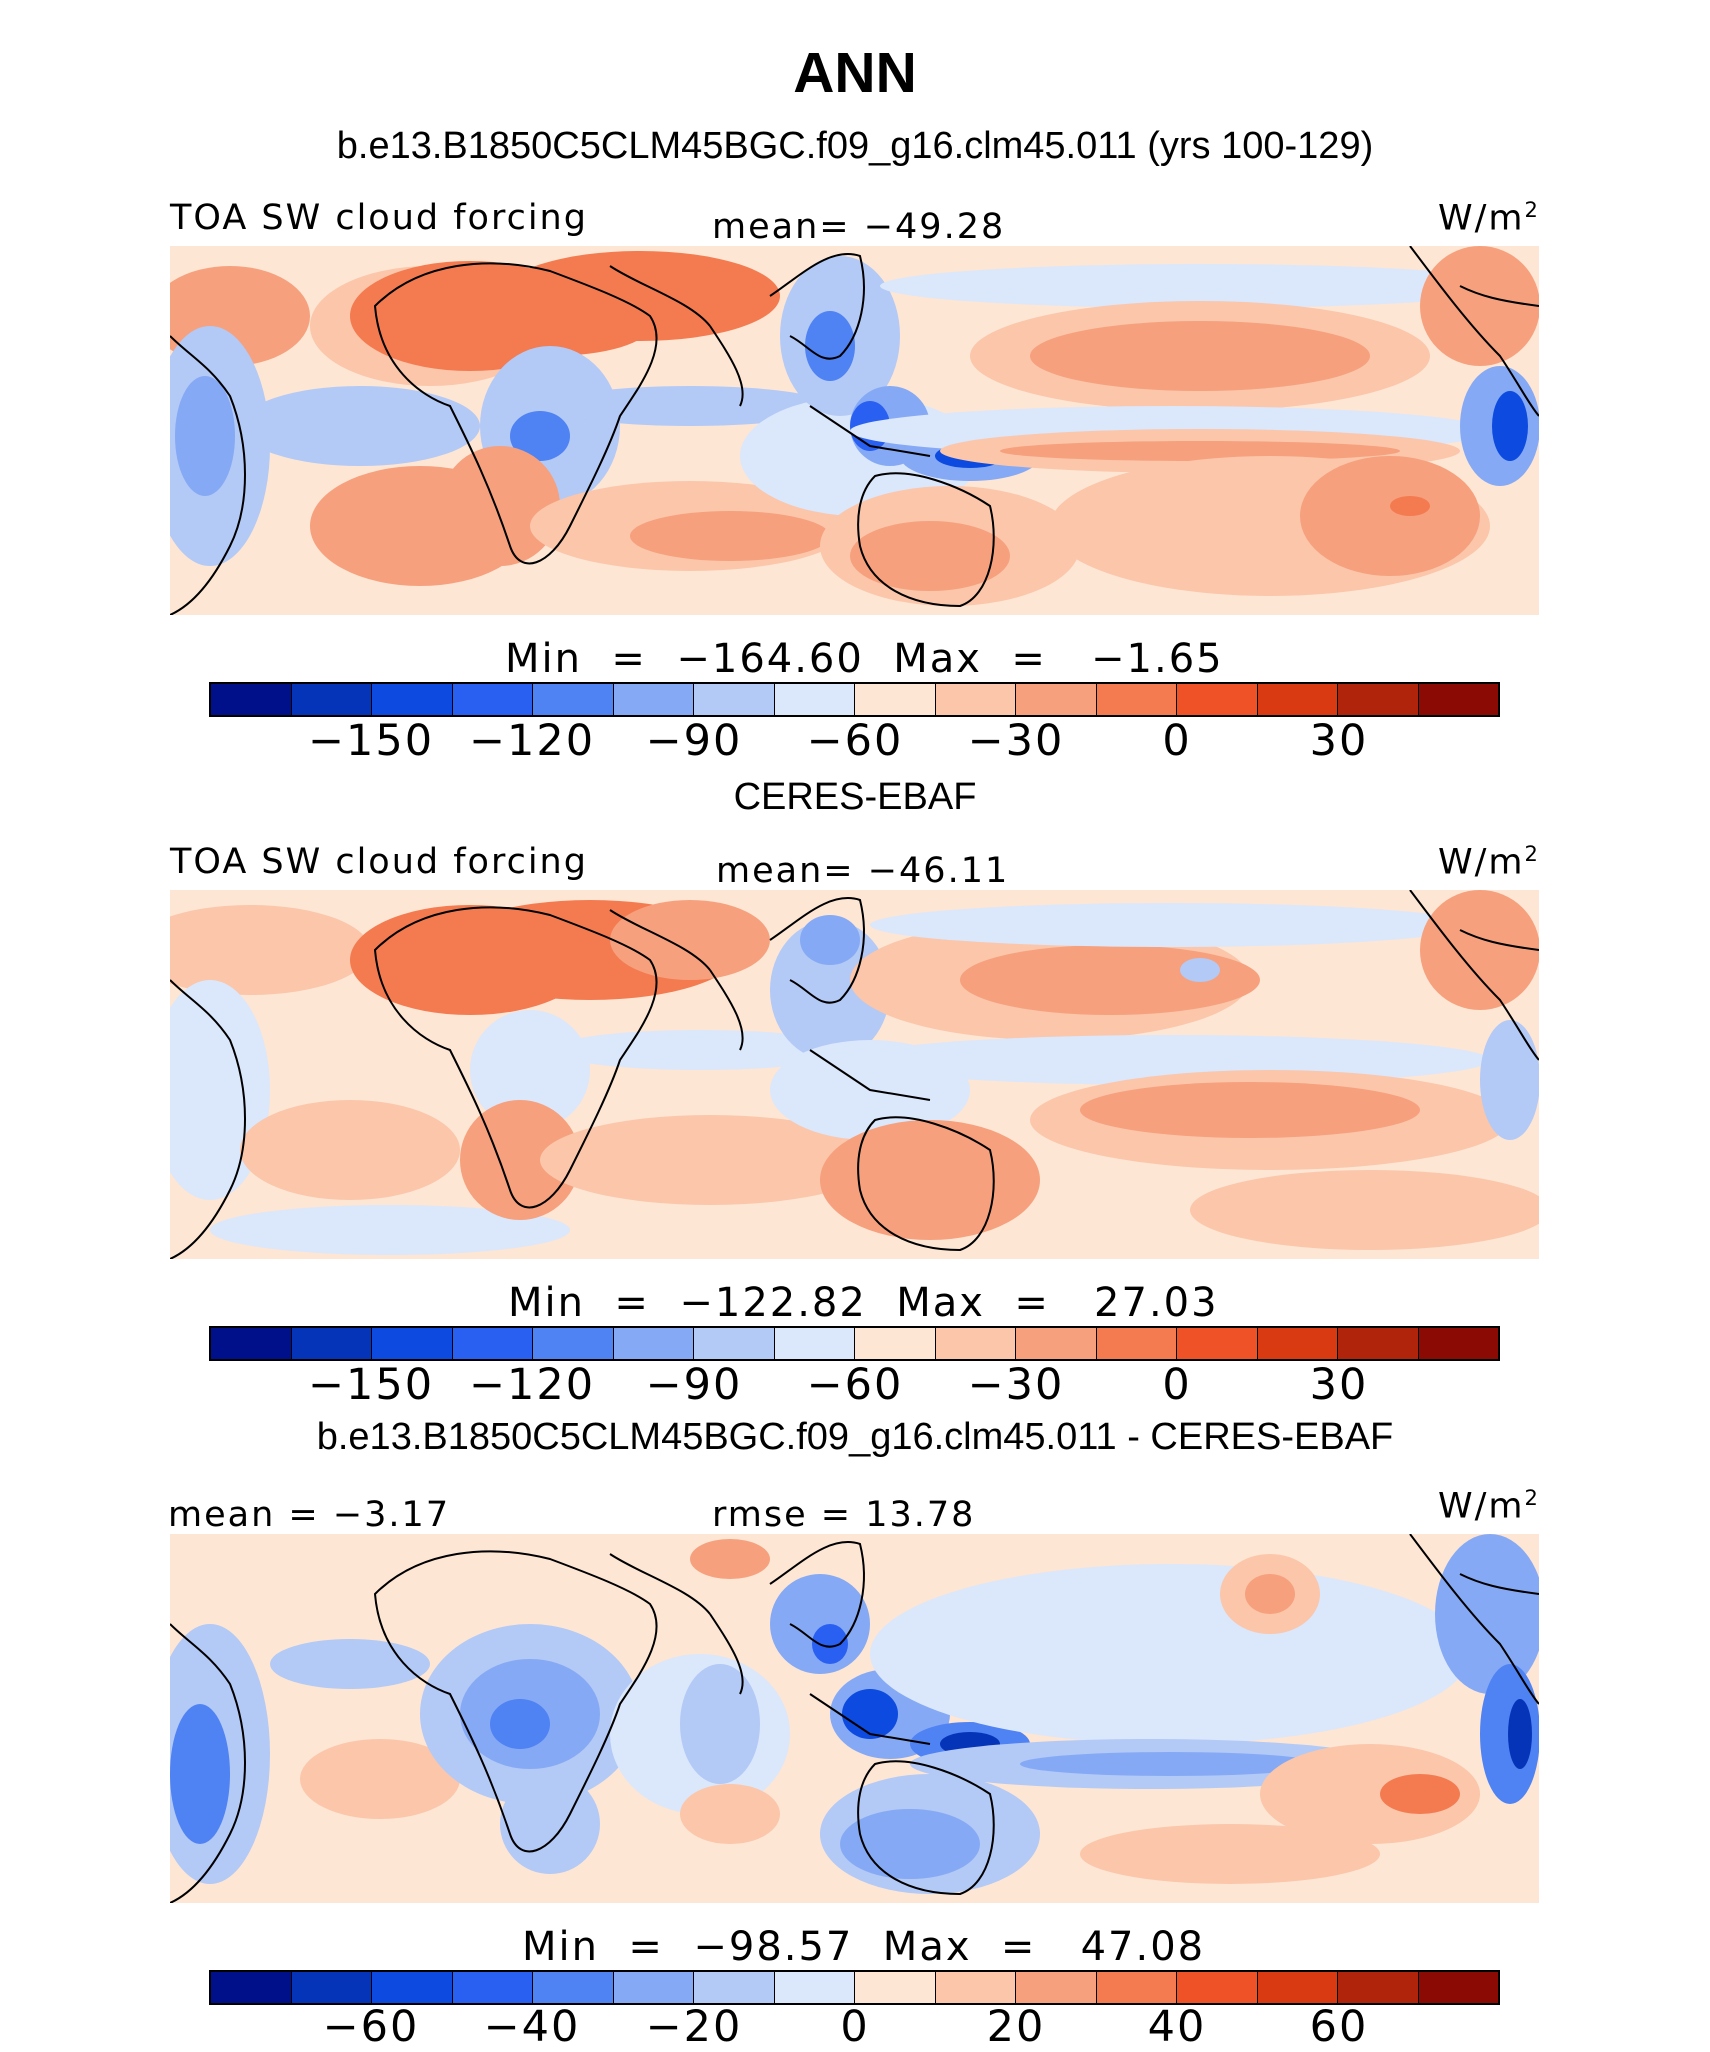 The height and width of the screenshot is (2052, 1710). What do you see at coordinates (309, 1515) in the screenshot?
I see `panel-3-mean-label: mean = −3.17` at bounding box center [309, 1515].